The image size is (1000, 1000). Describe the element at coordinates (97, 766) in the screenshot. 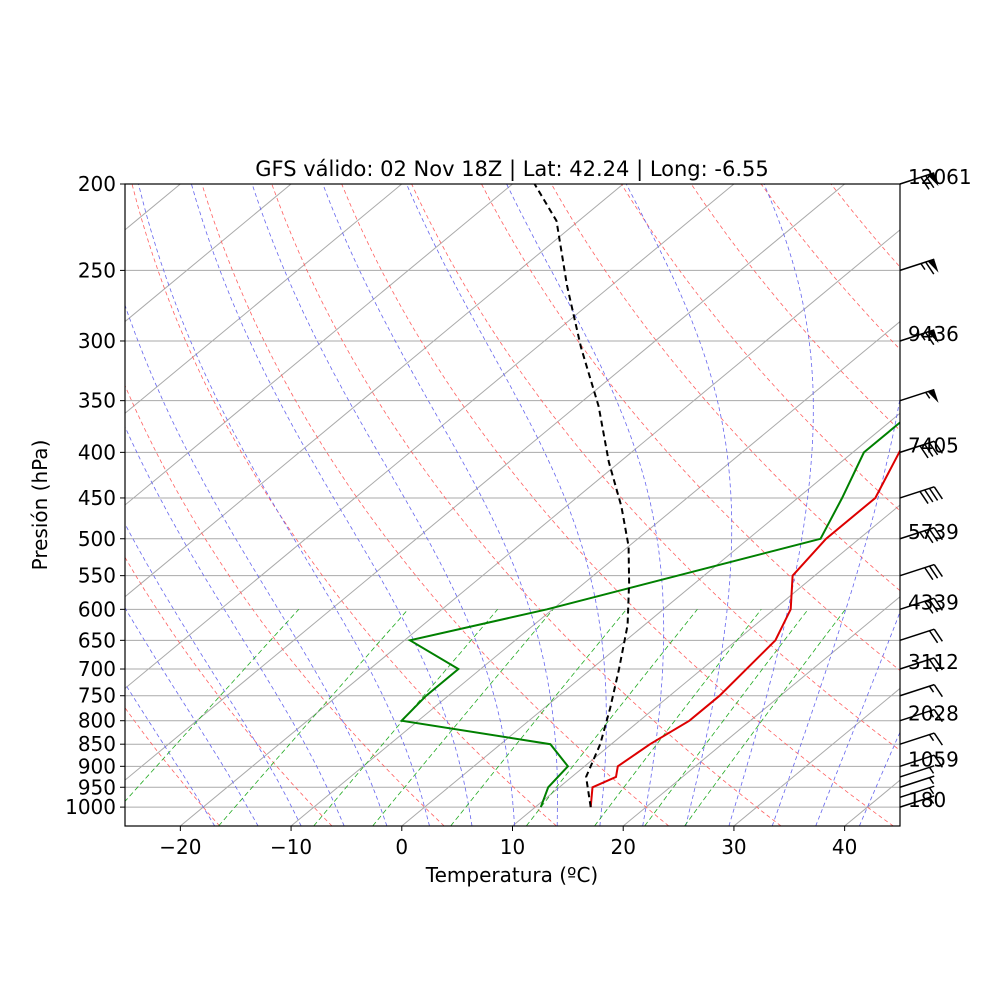

I see `y-tick-label: 900` at that location.